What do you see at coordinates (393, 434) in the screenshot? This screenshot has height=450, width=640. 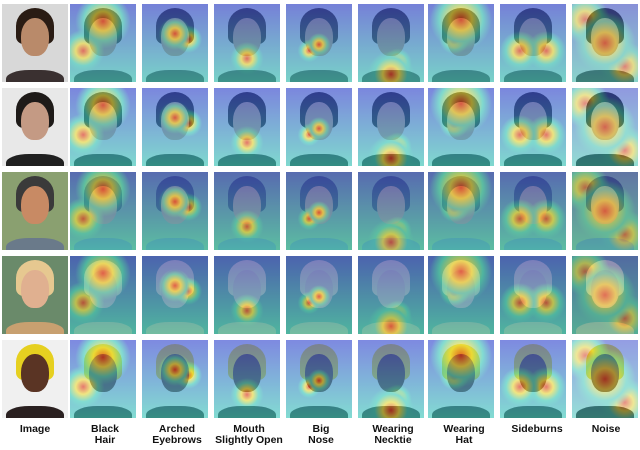 I see `label-wearing-necktie: Wearing Necktie` at bounding box center [393, 434].